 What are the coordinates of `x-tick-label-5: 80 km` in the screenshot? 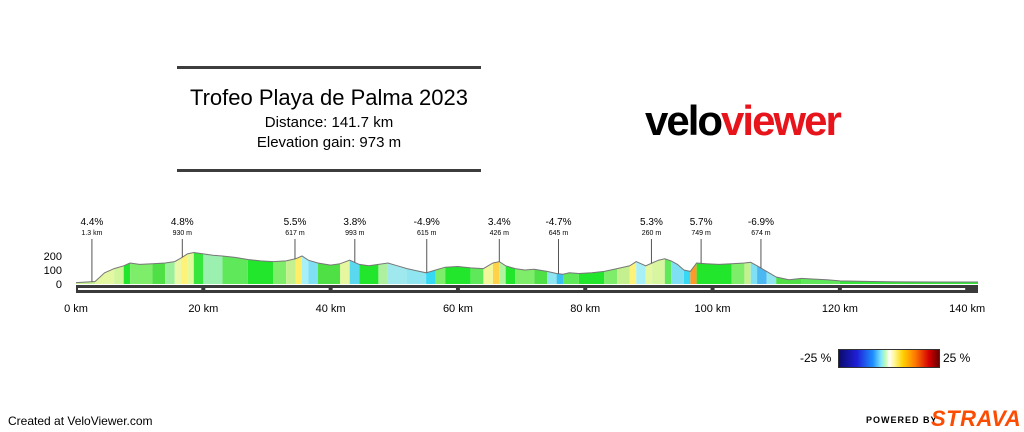 It's located at (585, 309).